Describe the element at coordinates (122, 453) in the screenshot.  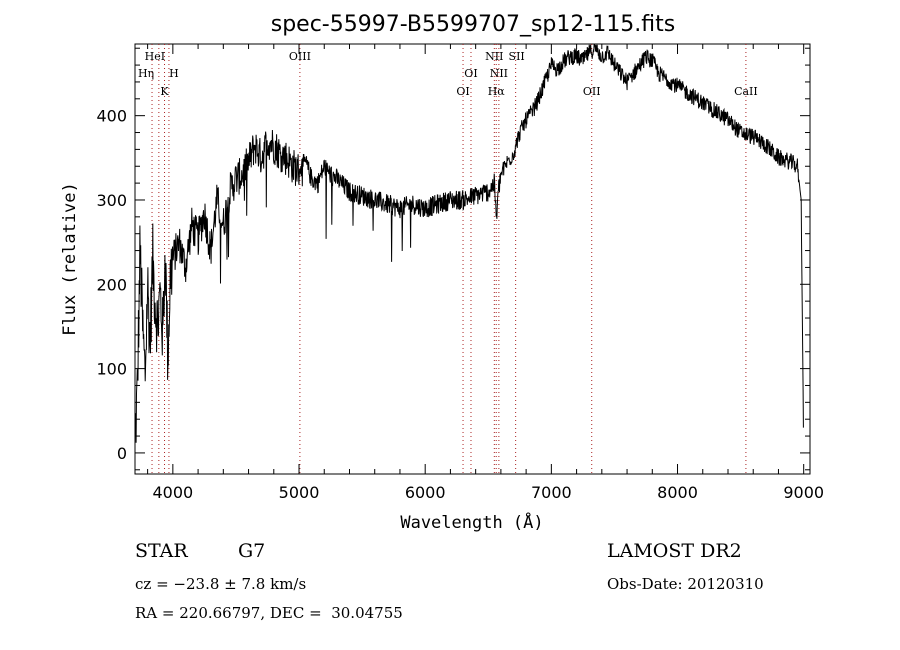
I see `y-tick-label-0: 0` at that location.